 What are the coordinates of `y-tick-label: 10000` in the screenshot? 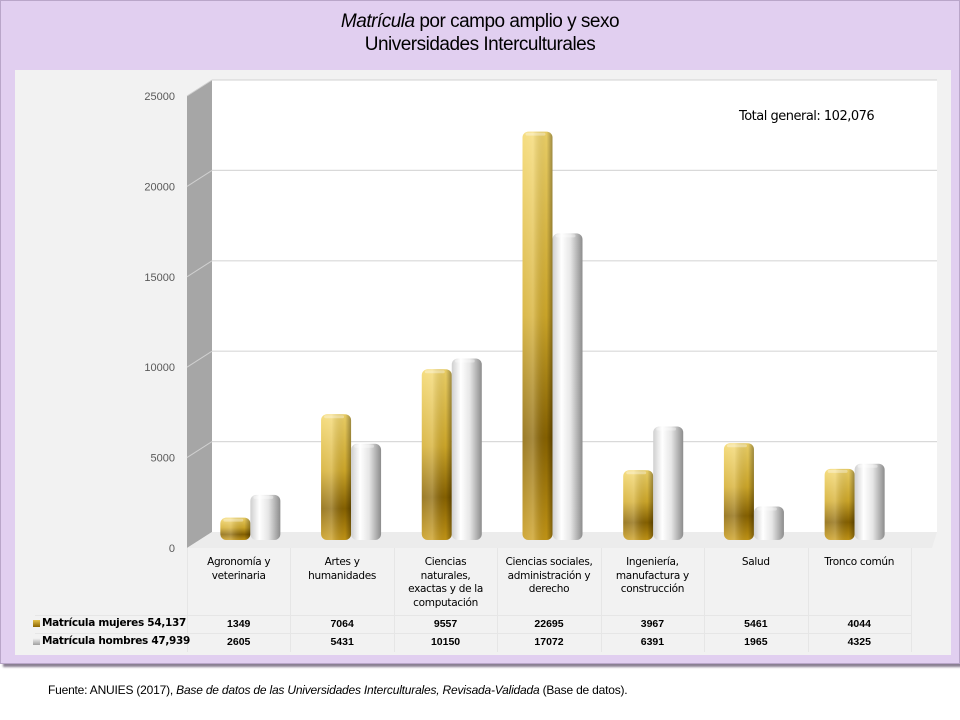 It's located at (159, 368).